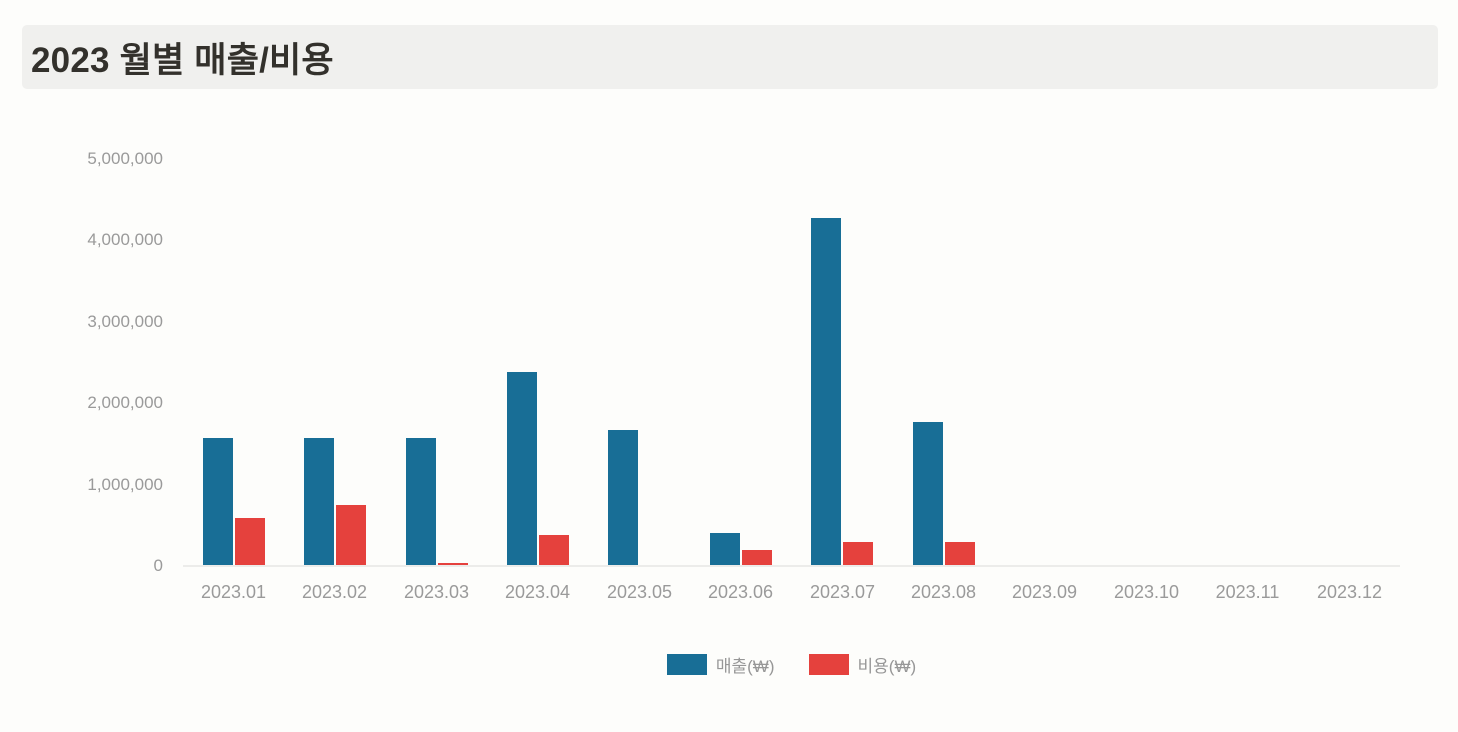 This screenshot has width=1458, height=732. I want to click on y-tick-label: 2,000,000, so click(125, 402).